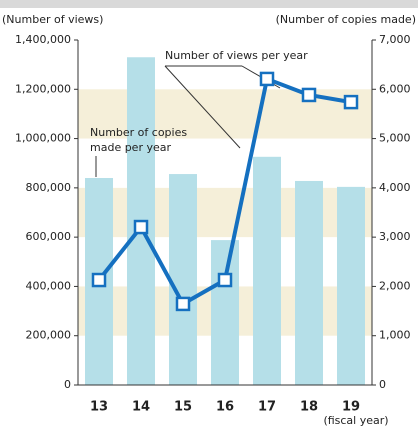 This screenshot has height=430, width=418. Describe the element at coordinates (395, 138) in the screenshot. I see `y2-tick-label: 5,000` at that location.